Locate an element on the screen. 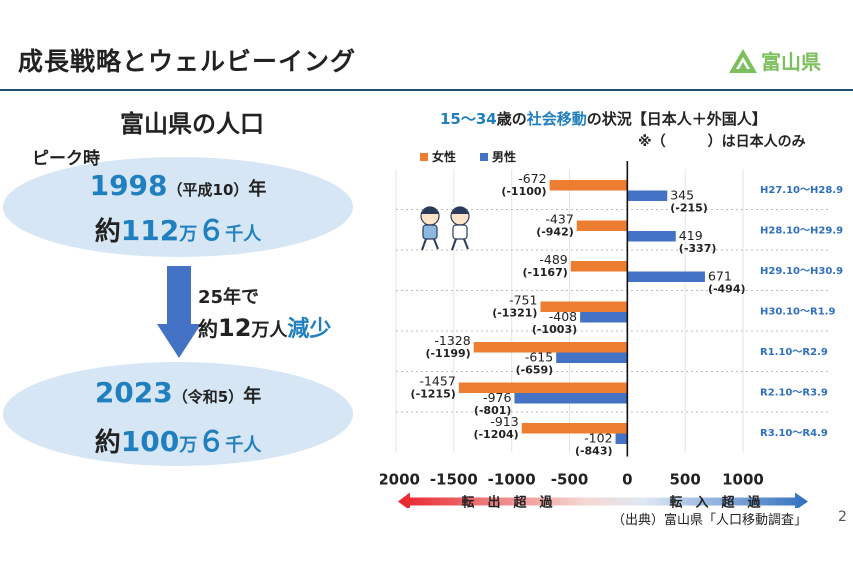  x-tick-label-4: -500 is located at coordinates (570, 480).